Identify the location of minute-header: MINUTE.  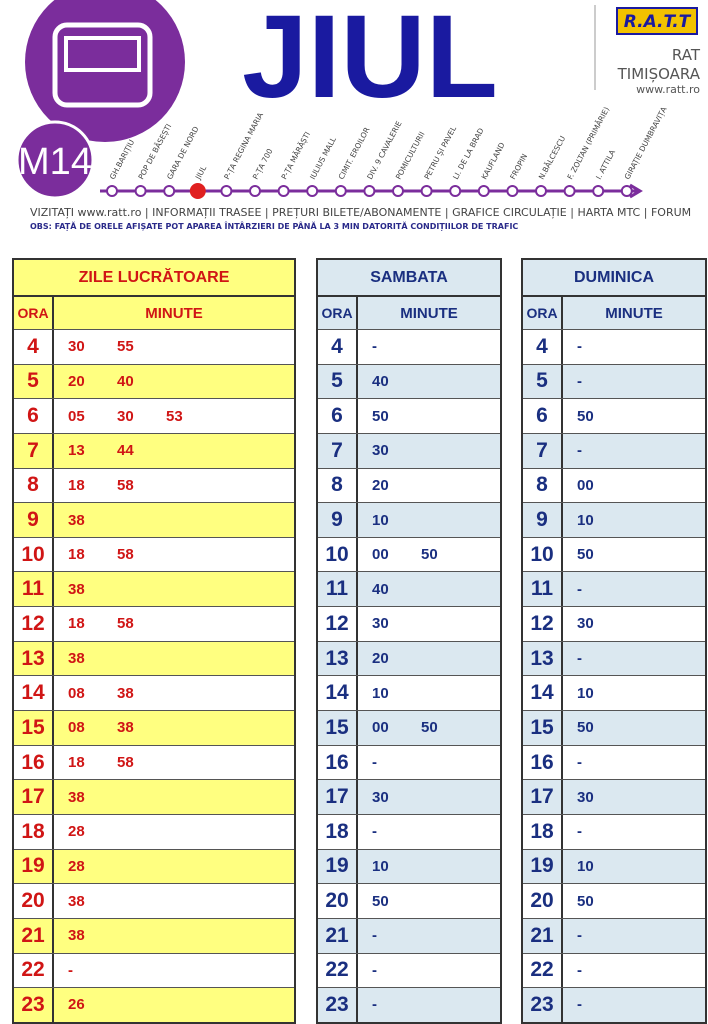
(429, 313).